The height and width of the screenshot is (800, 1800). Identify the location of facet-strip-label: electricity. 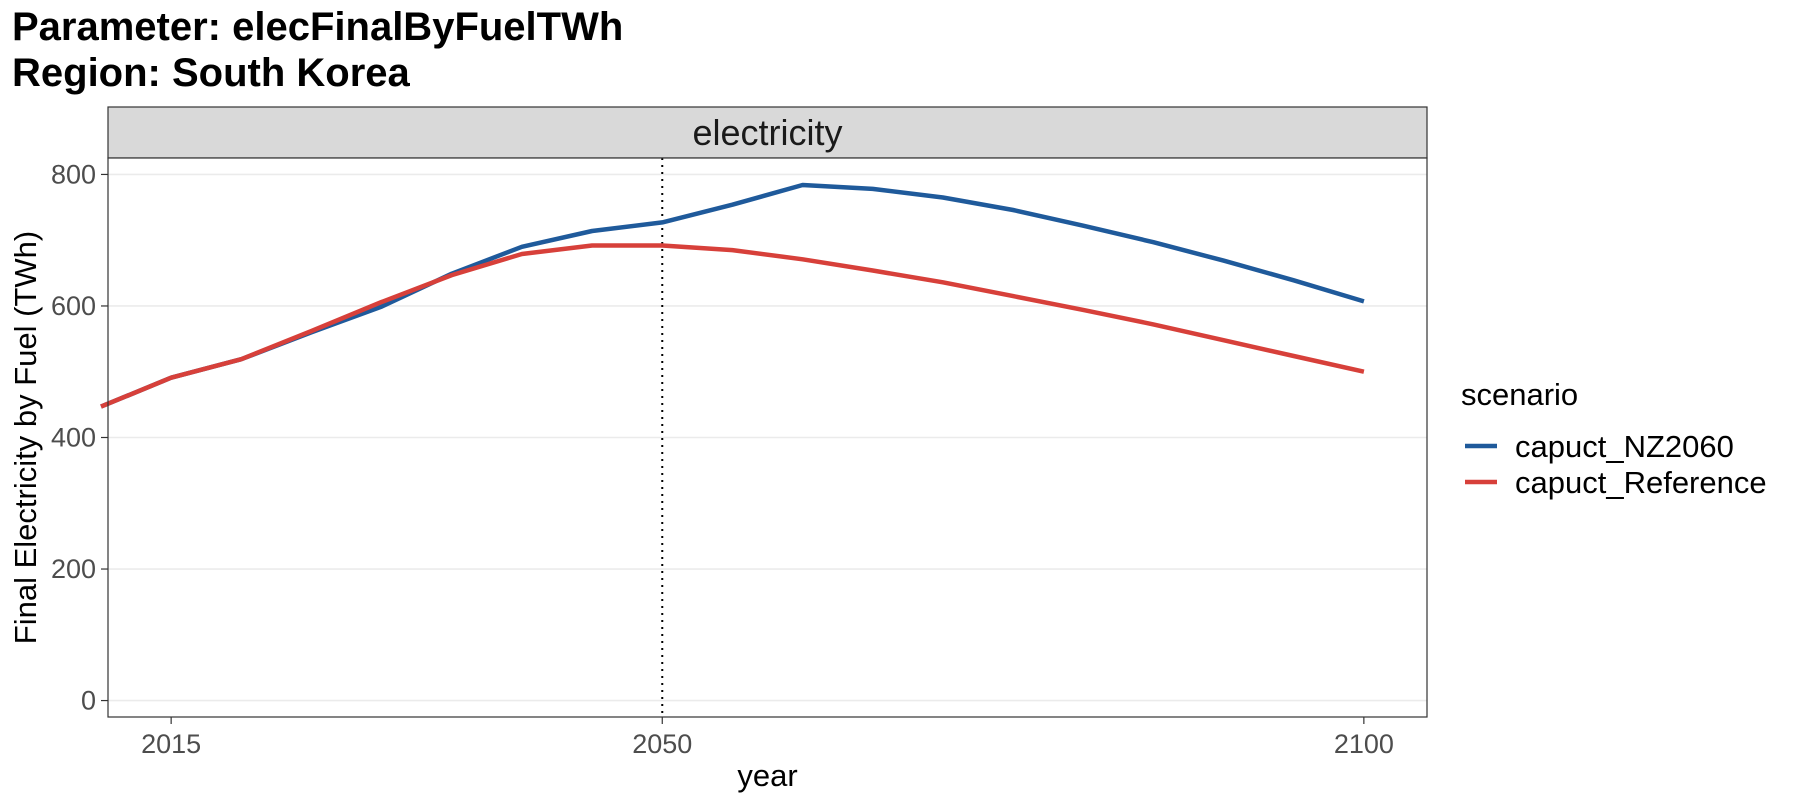
(767, 132).